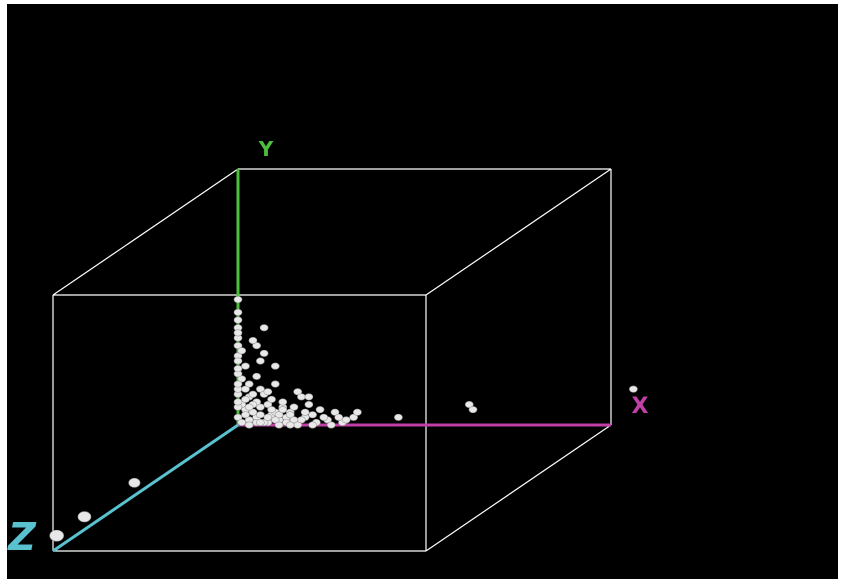 Image resolution: width=845 pixels, height=587 pixels. What do you see at coordinates (640, 406) in the screenshot?
I see `x-axis-label: X` at bounding box center [640, 406].